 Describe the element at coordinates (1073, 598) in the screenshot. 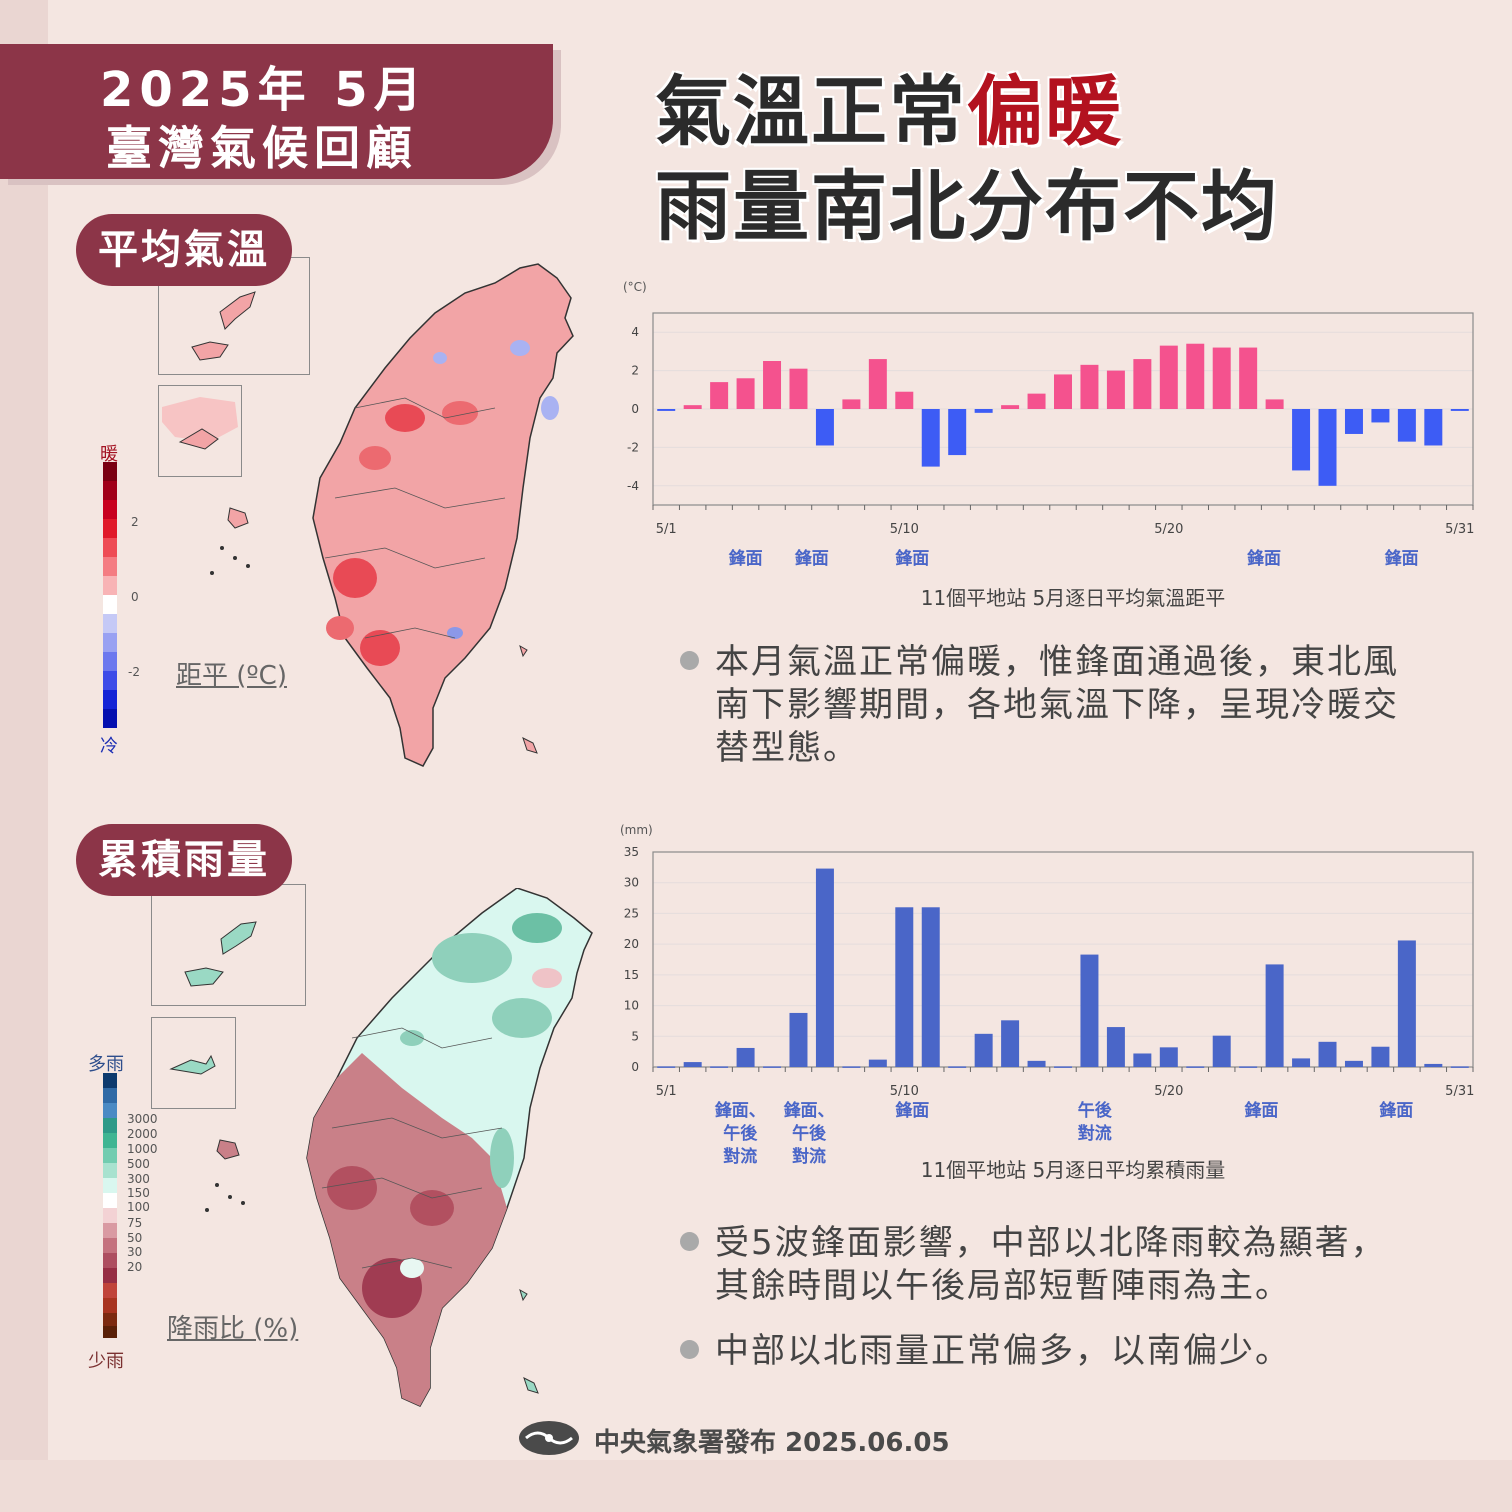

I see `chart-title: 11個平地站 5月逐日平均氣溫距平` at that location.